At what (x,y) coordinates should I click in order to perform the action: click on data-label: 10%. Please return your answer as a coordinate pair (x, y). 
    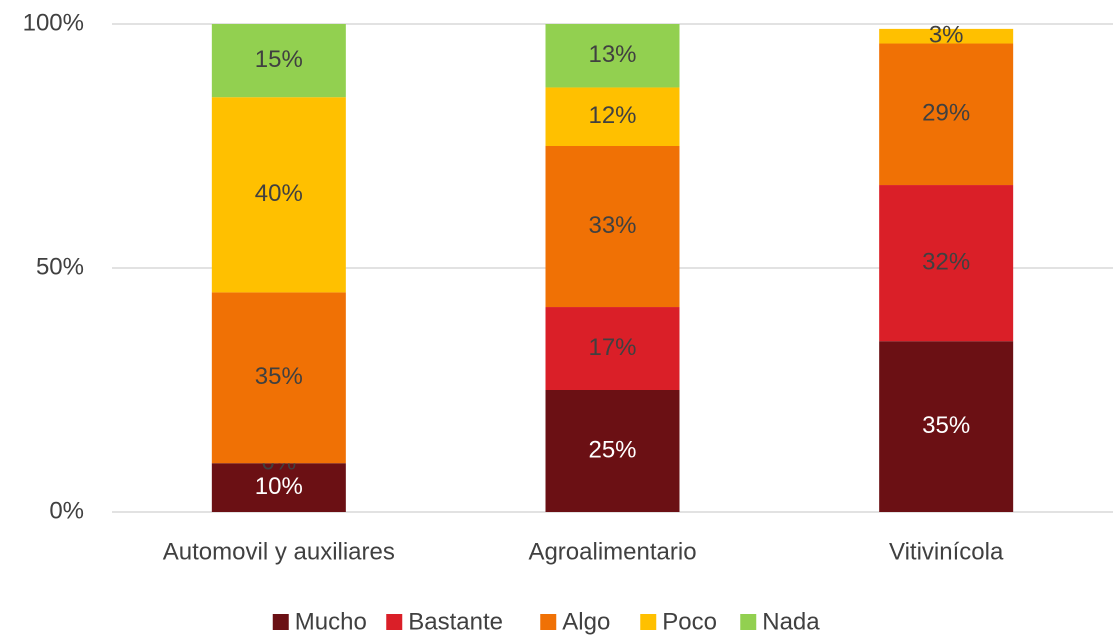
    Looking at the image, I should click on (279, 486).